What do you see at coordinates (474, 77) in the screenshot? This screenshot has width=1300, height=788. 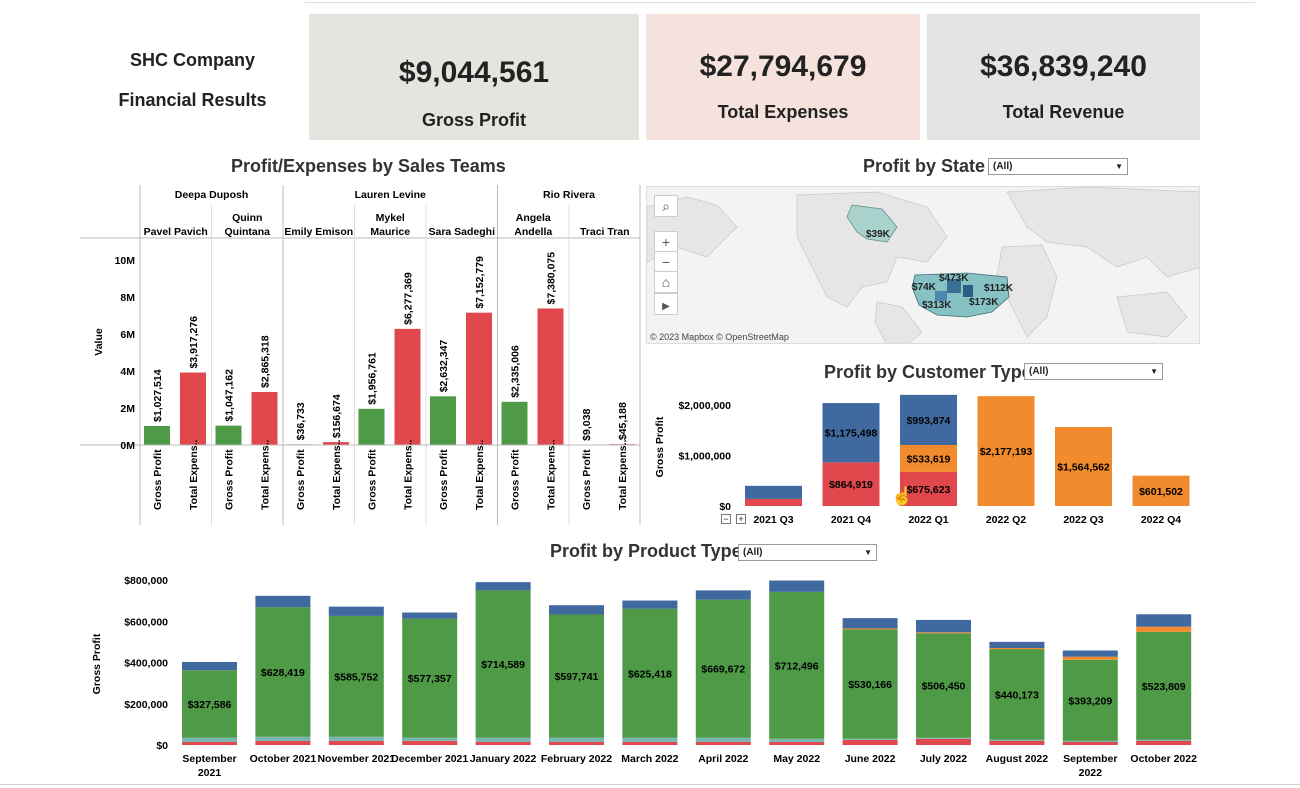 I see `kpi-gross-profit: $9,044,561 Gross Profit` at bounding box center [474, 77].